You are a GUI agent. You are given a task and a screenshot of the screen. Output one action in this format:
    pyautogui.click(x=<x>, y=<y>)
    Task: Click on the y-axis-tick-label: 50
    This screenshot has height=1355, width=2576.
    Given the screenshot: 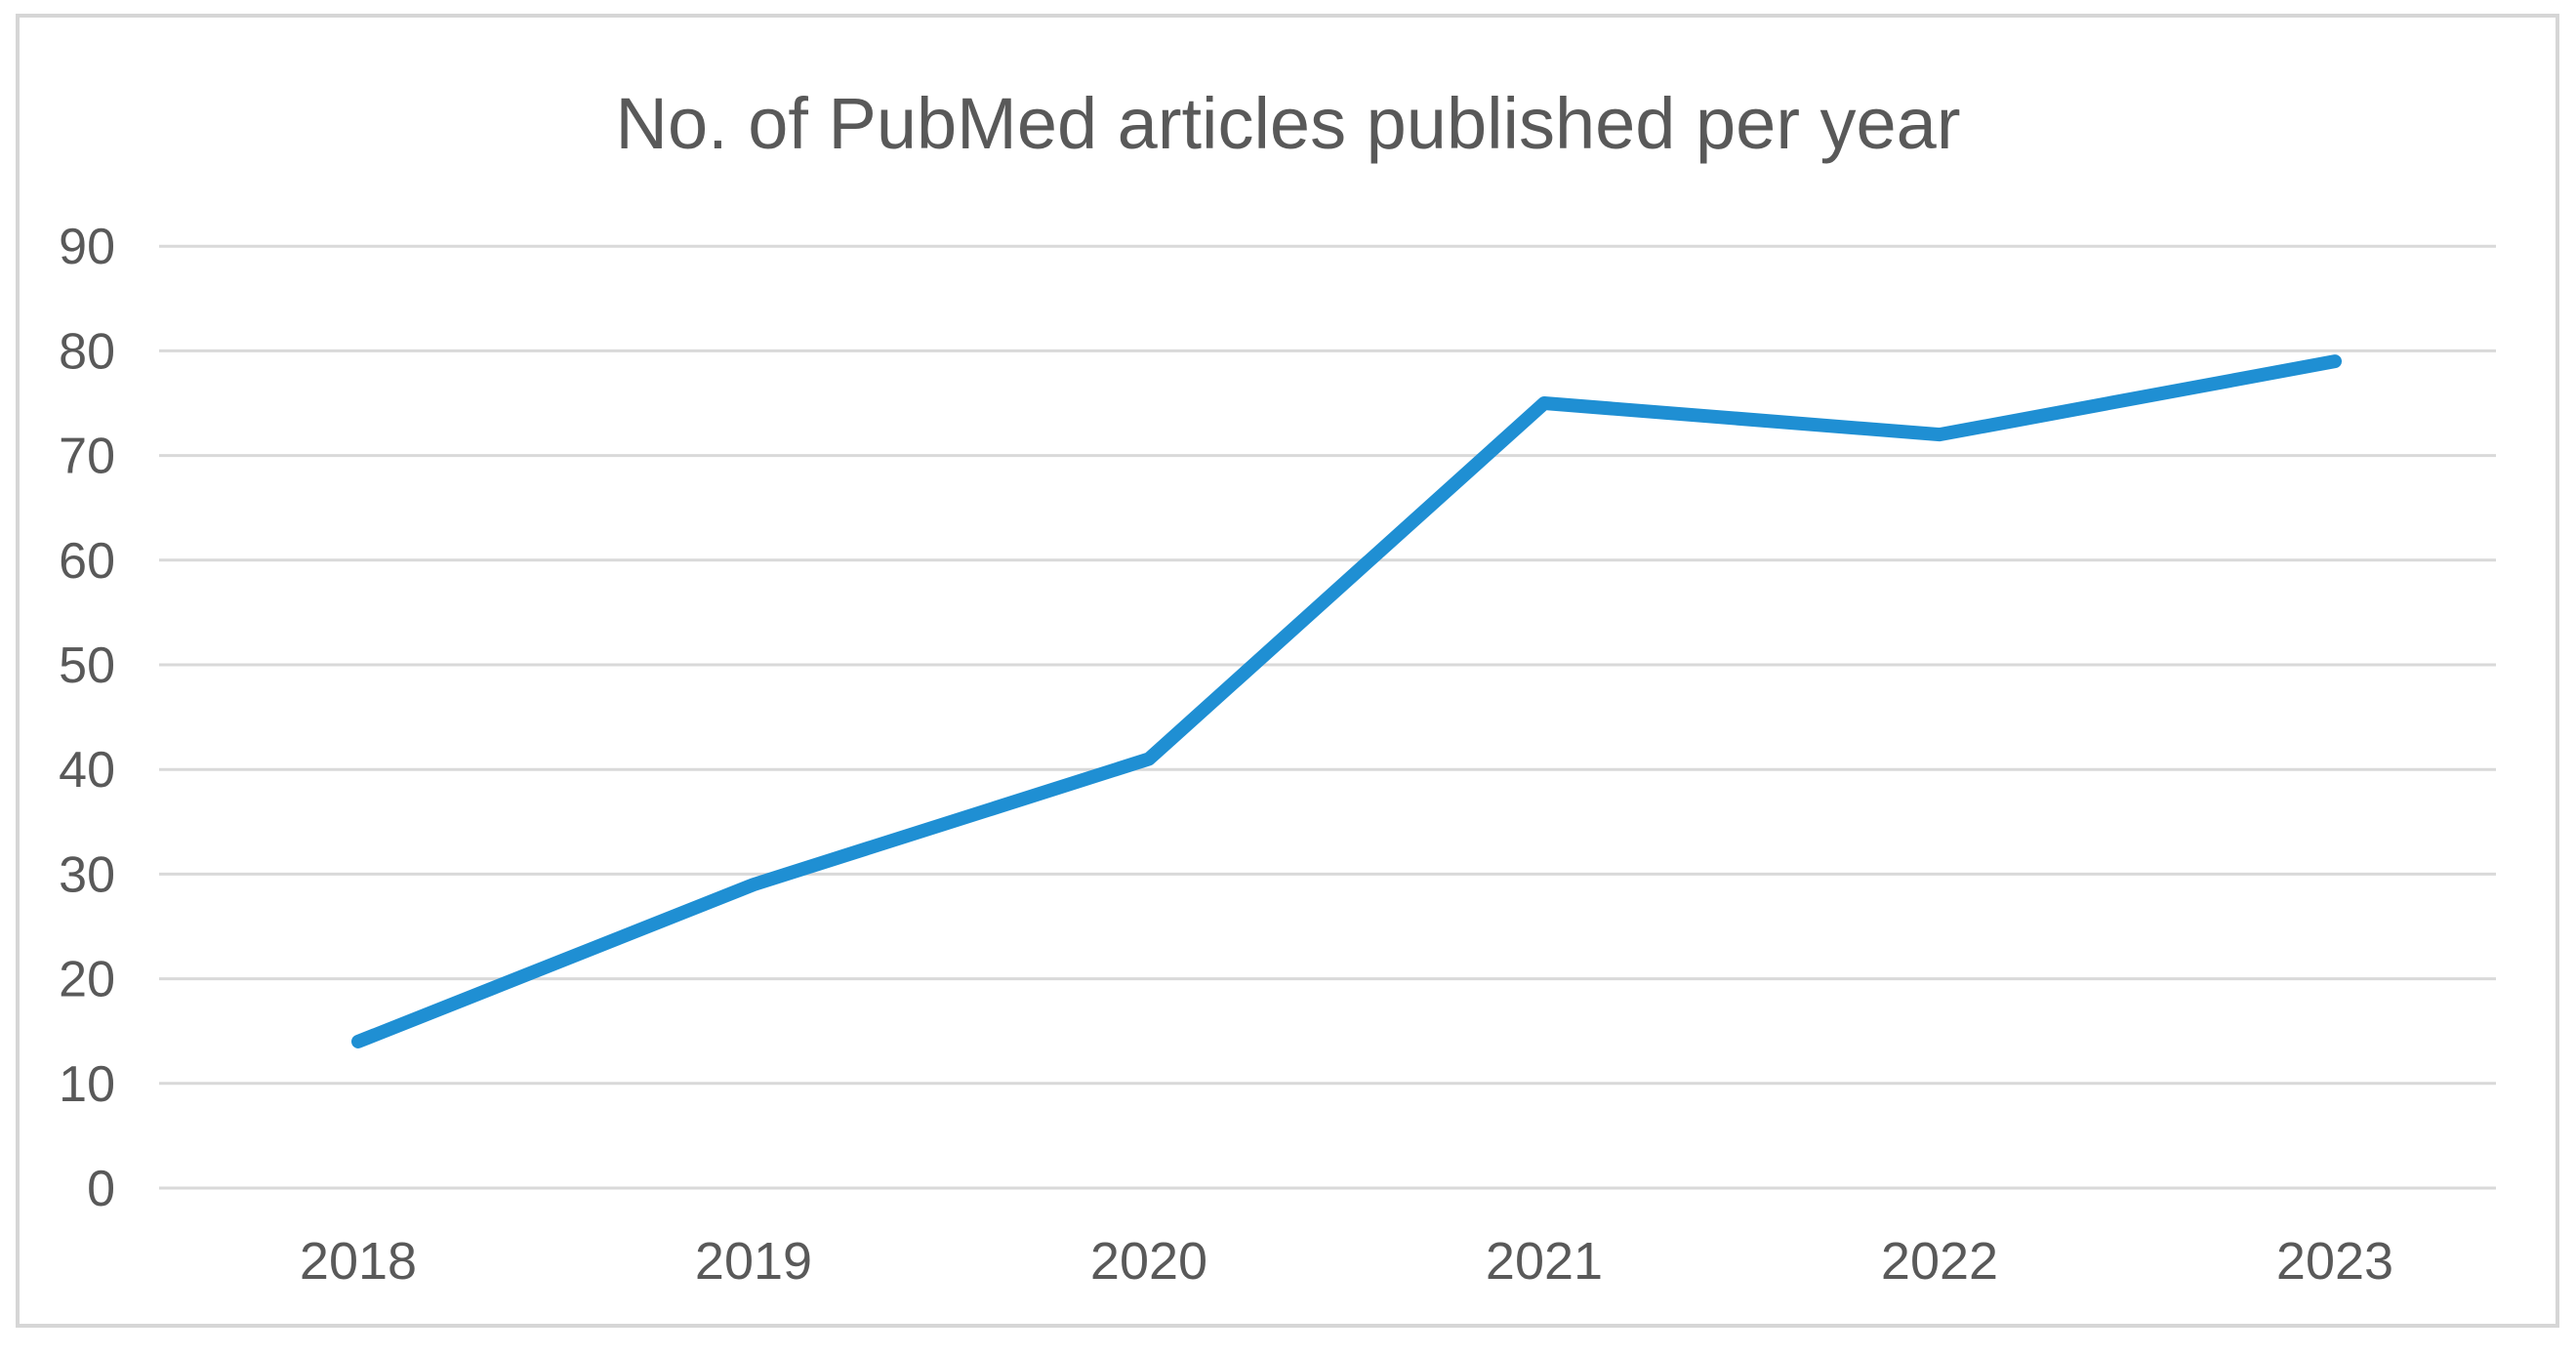 What is the action you would take?
    pyautogui.click(x=87, y=665)
    